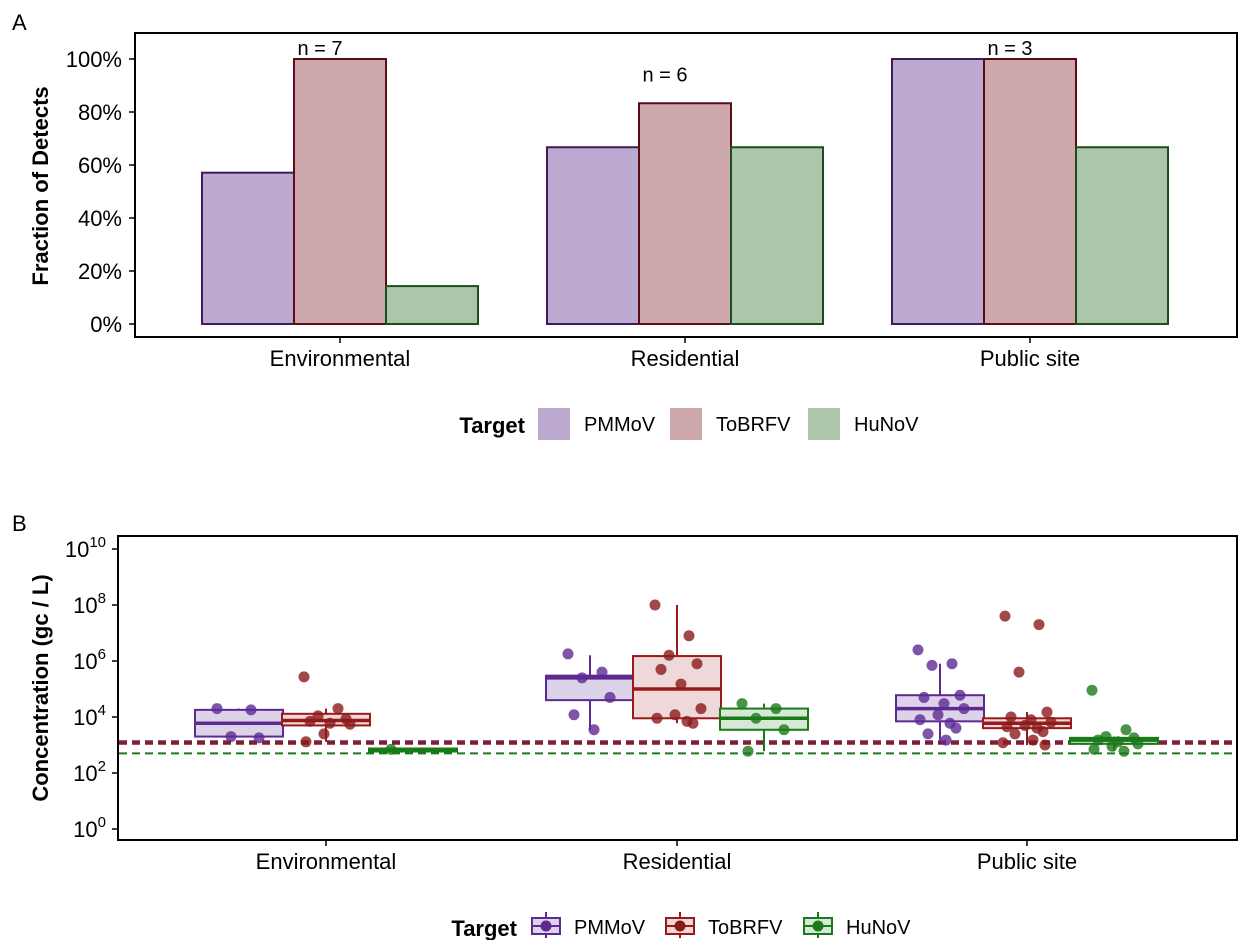 The width and height of the screenshot is (1238, 940). I want to click on panel-b-label: B, so click(19, 523).